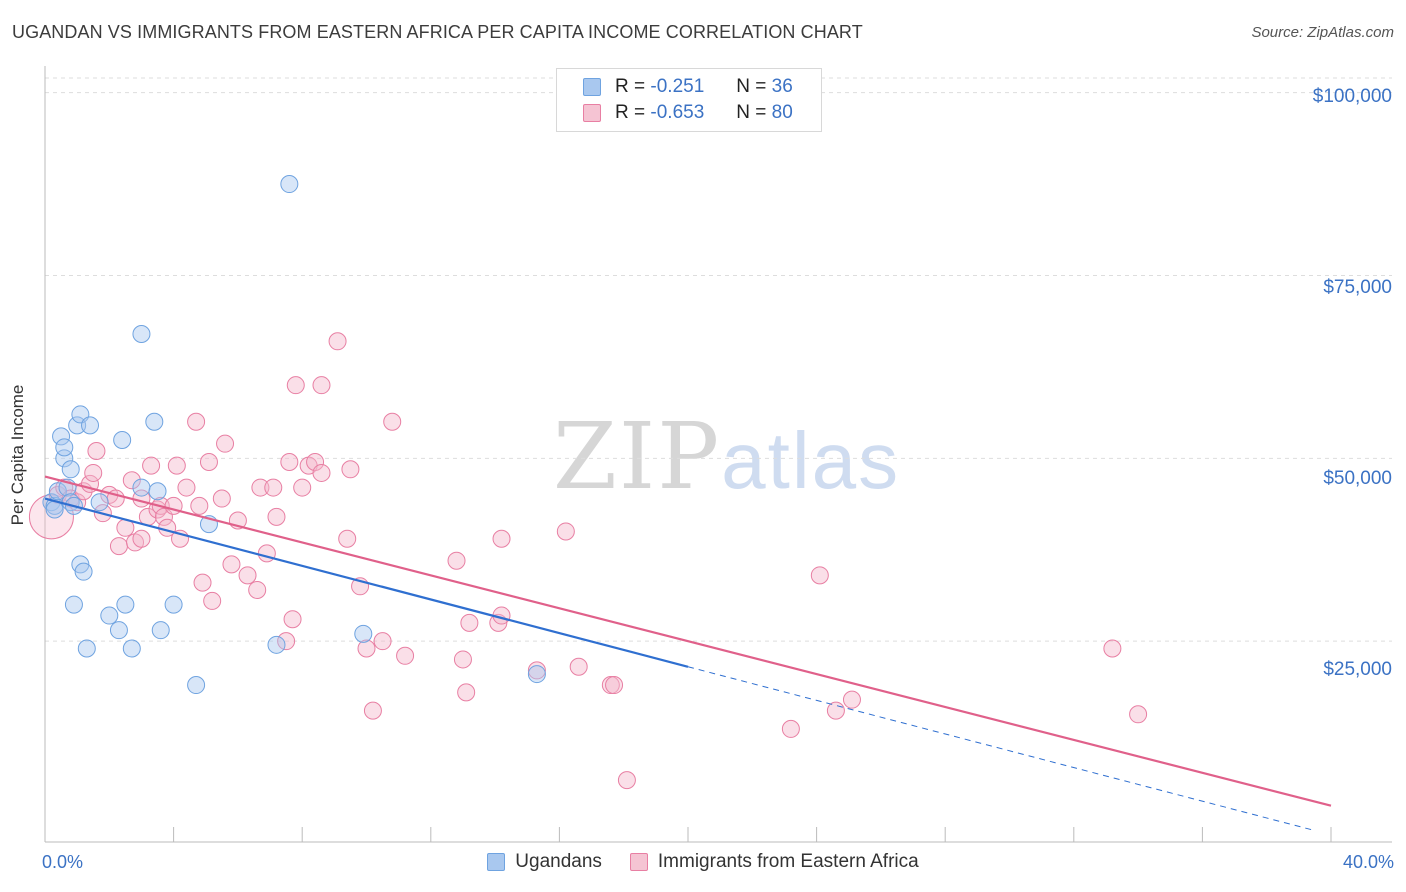 This screenshot has height=892, width=1406. What do you see at coordinates (774, 862) in the screenshot?
I see `legend-item-immigrants: Immigrants from Eastern Africa` at bounding box center [774, 862].